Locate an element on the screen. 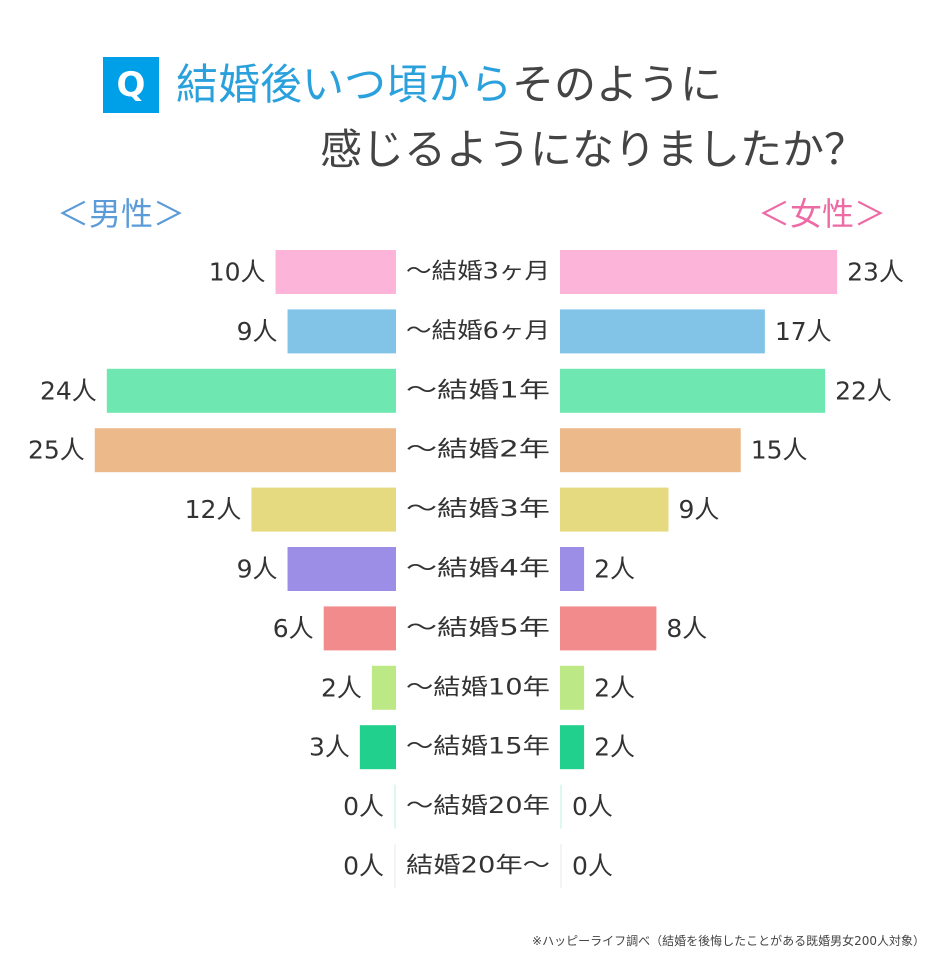 This screenshot has width=941, height=960. value-label-male: 25人 is located at coordinates (56, 450).